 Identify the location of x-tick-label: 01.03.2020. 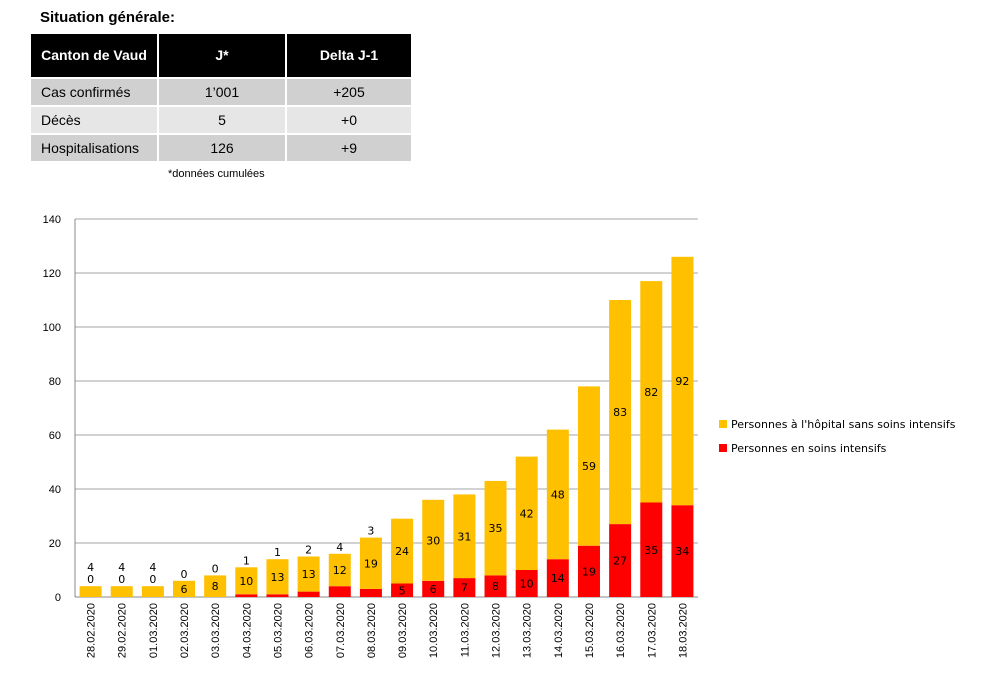
(154, 630).